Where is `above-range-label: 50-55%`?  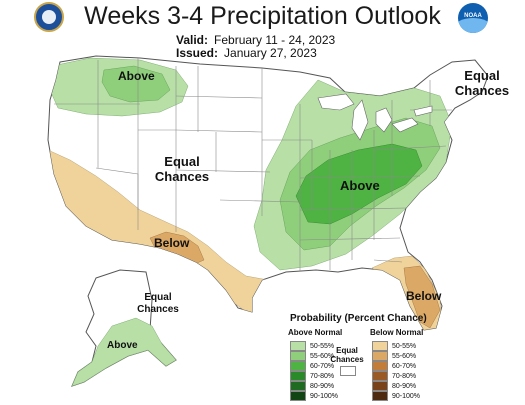
above-range-label: 50-55% is located at coordinates (322, 346).